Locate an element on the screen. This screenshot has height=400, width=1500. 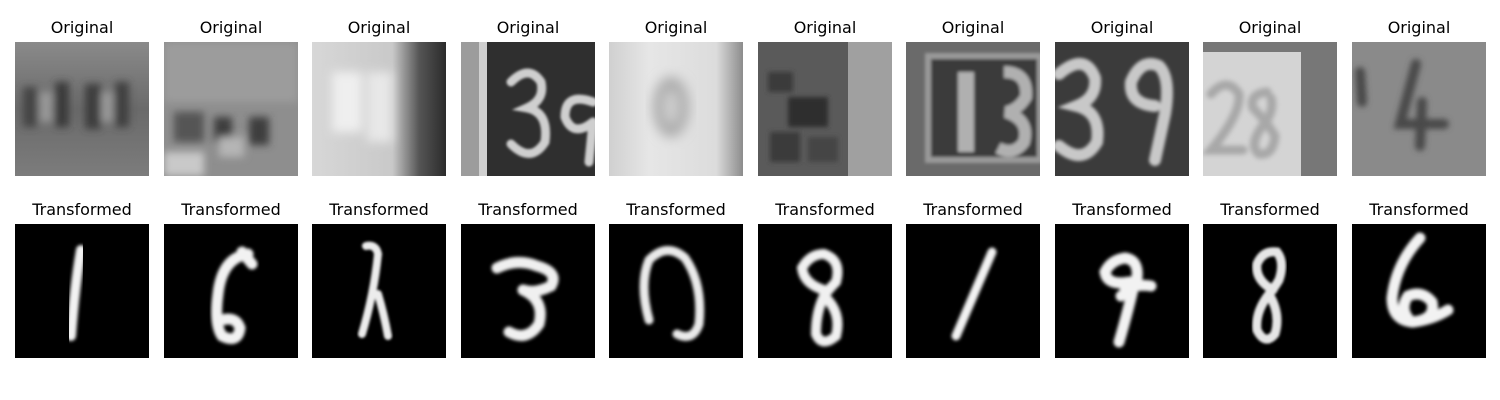
original-title-4: Original is located at coordinates (528, 27).